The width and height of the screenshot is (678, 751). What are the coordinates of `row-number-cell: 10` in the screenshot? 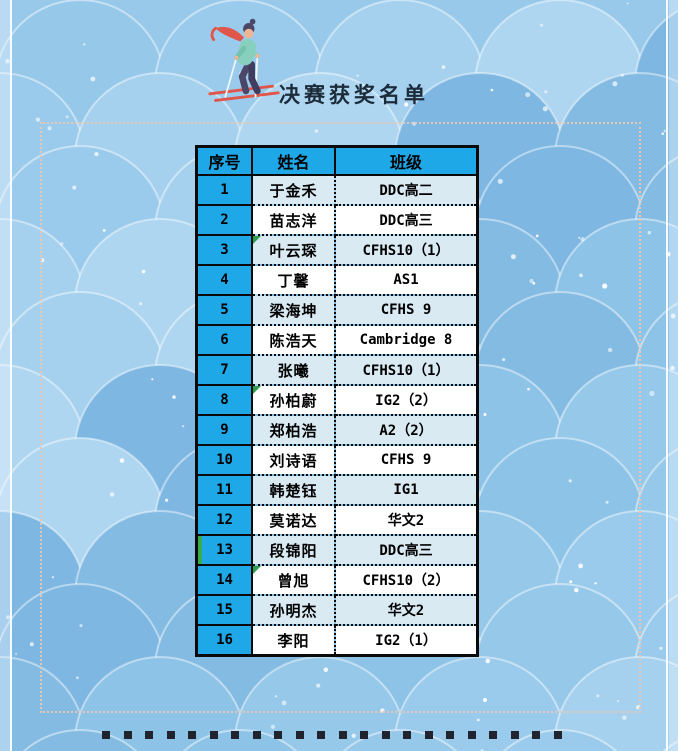 It's located at (224, 460).